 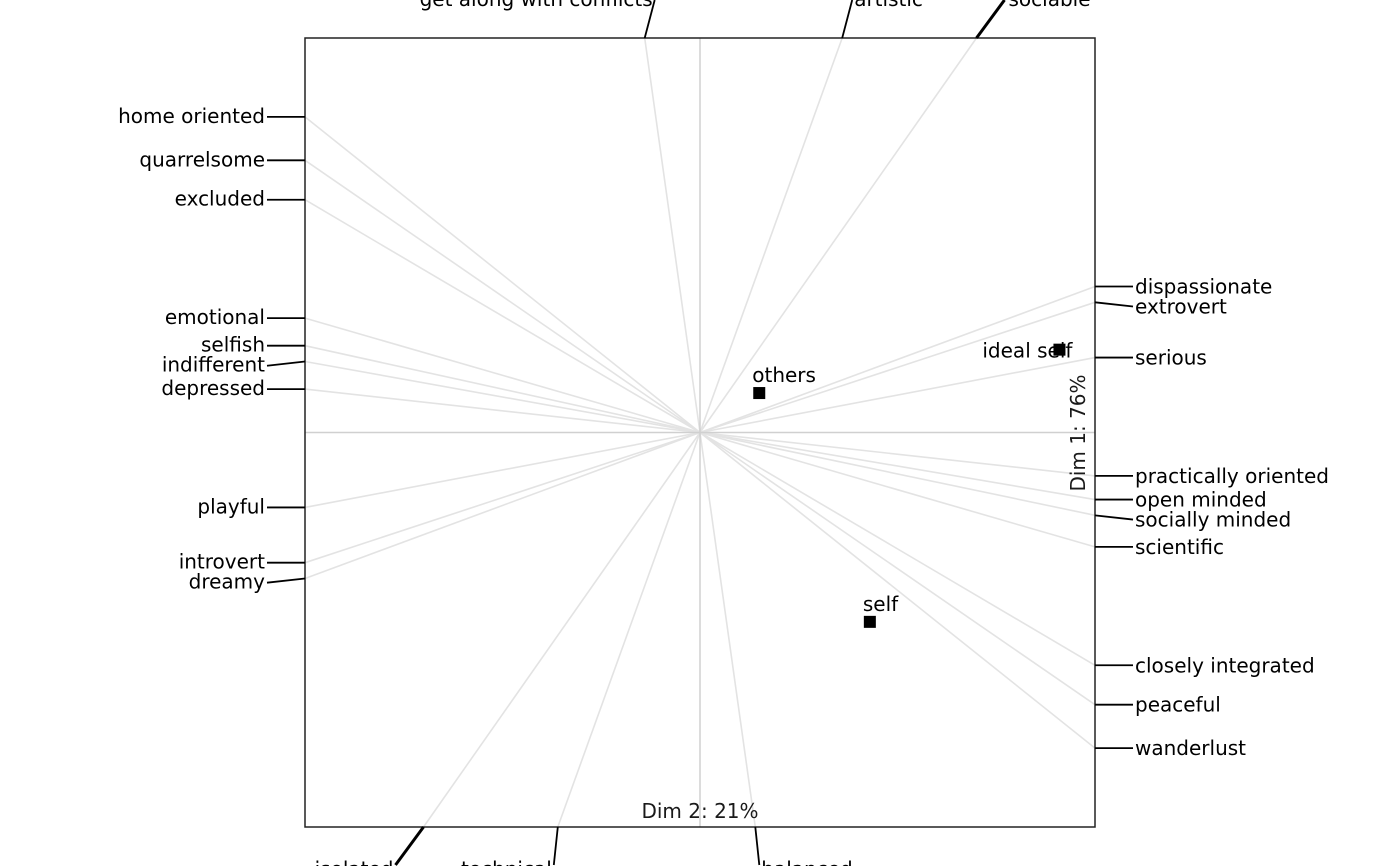 I want to click on construct-label-get-along-with-conflicts: get along with conflicts, so click(x=536, y=5).